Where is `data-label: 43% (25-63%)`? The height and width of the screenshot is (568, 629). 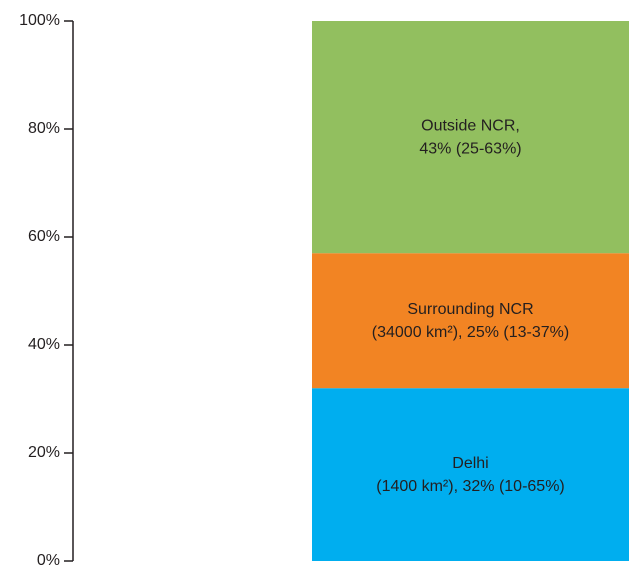
data-label: 43% (25-63%) is located at coordinates (470, 148).